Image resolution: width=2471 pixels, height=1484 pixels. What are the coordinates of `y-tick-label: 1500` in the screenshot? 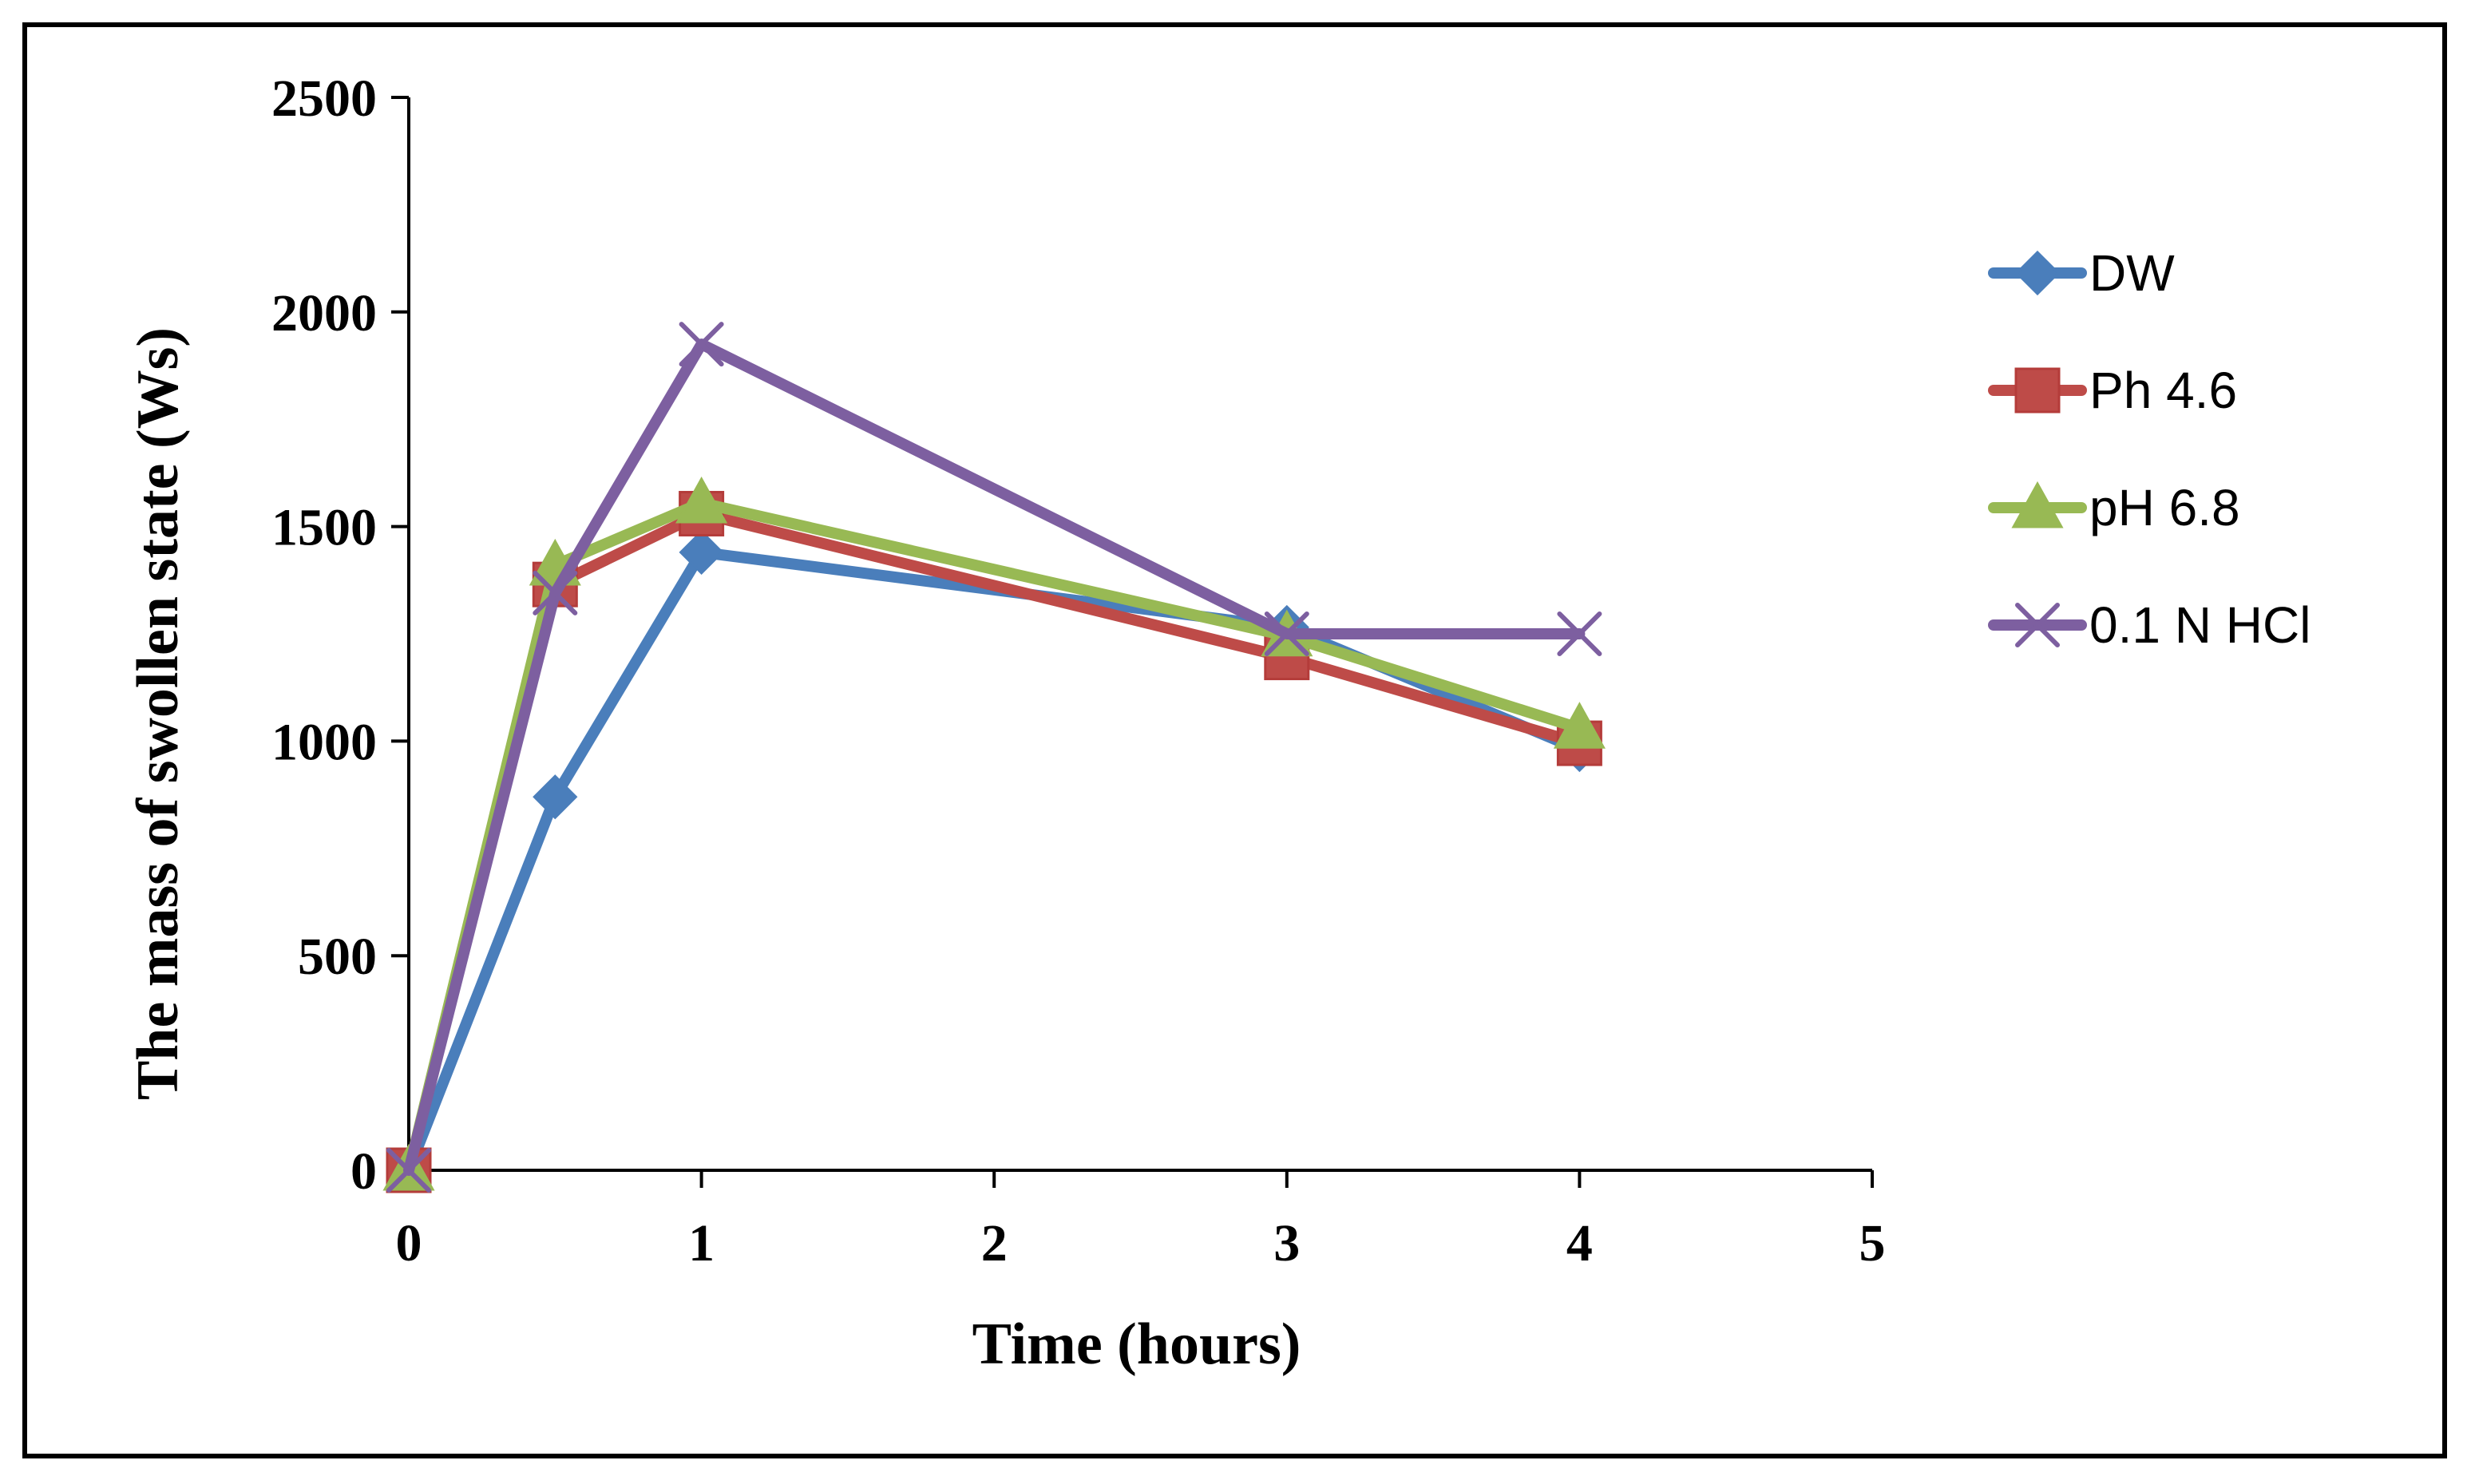 It's located at (324, 528).